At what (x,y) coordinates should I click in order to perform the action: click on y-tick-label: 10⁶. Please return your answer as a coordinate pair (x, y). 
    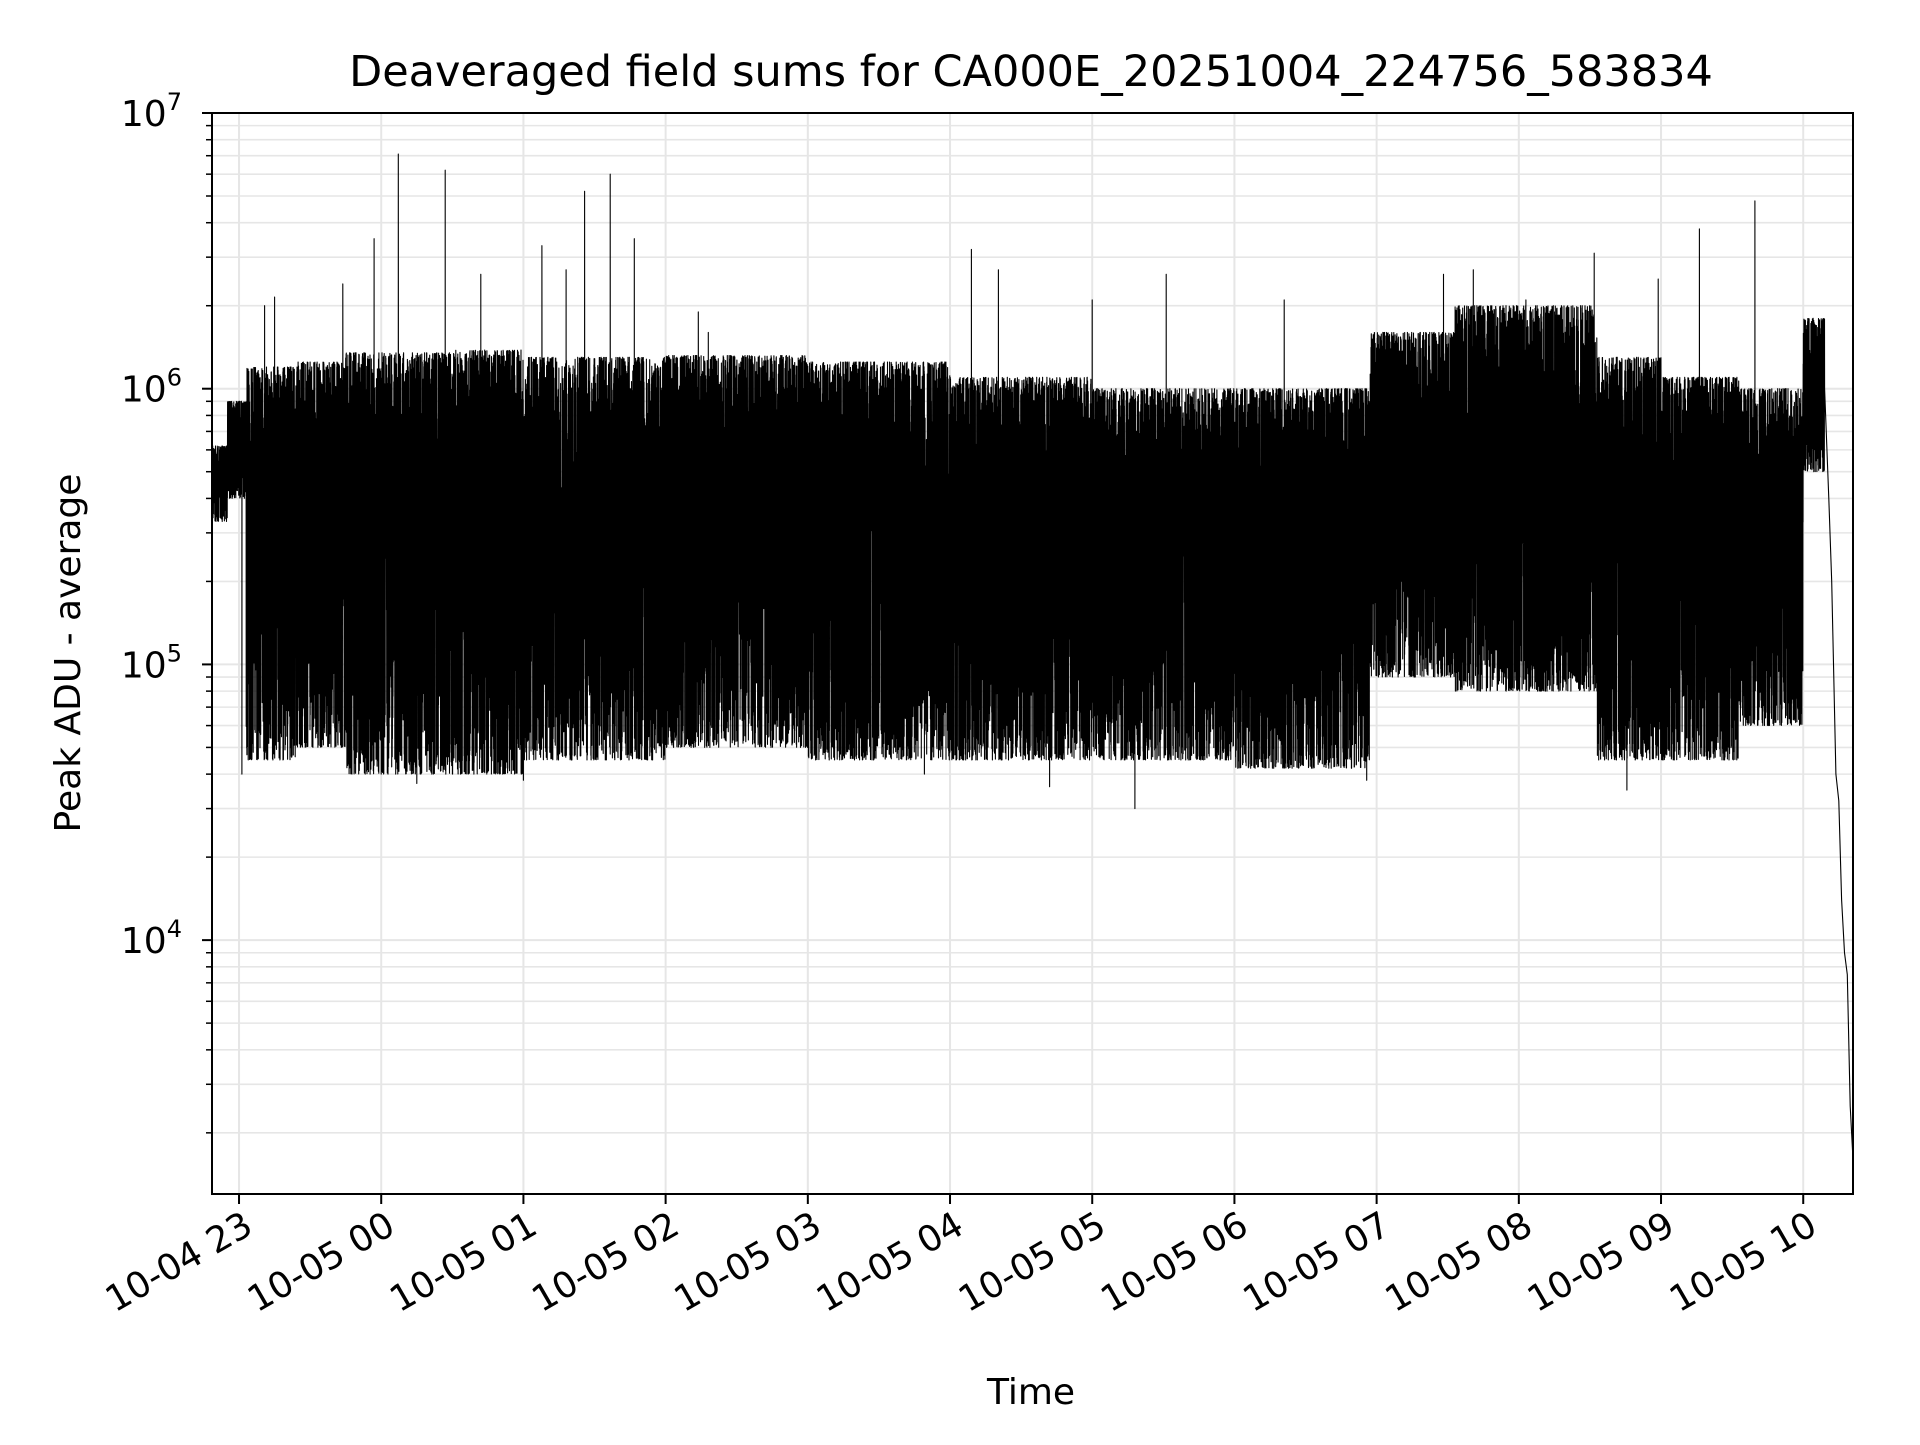
    Looking at the image, I should click on (151, 387).